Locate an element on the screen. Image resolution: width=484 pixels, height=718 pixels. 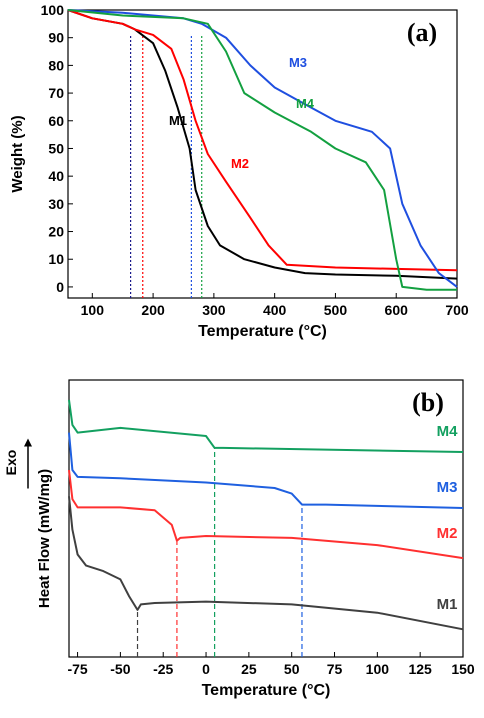
y-tick-label: 80 is located at coordinates (56, 65).